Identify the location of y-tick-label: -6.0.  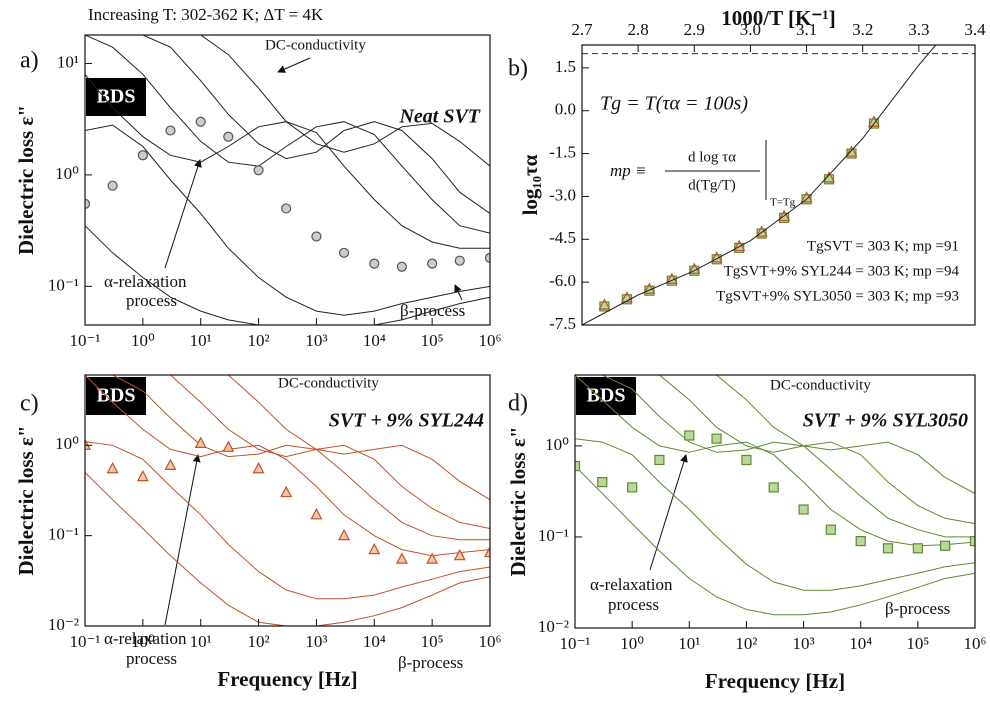
(562, 280).